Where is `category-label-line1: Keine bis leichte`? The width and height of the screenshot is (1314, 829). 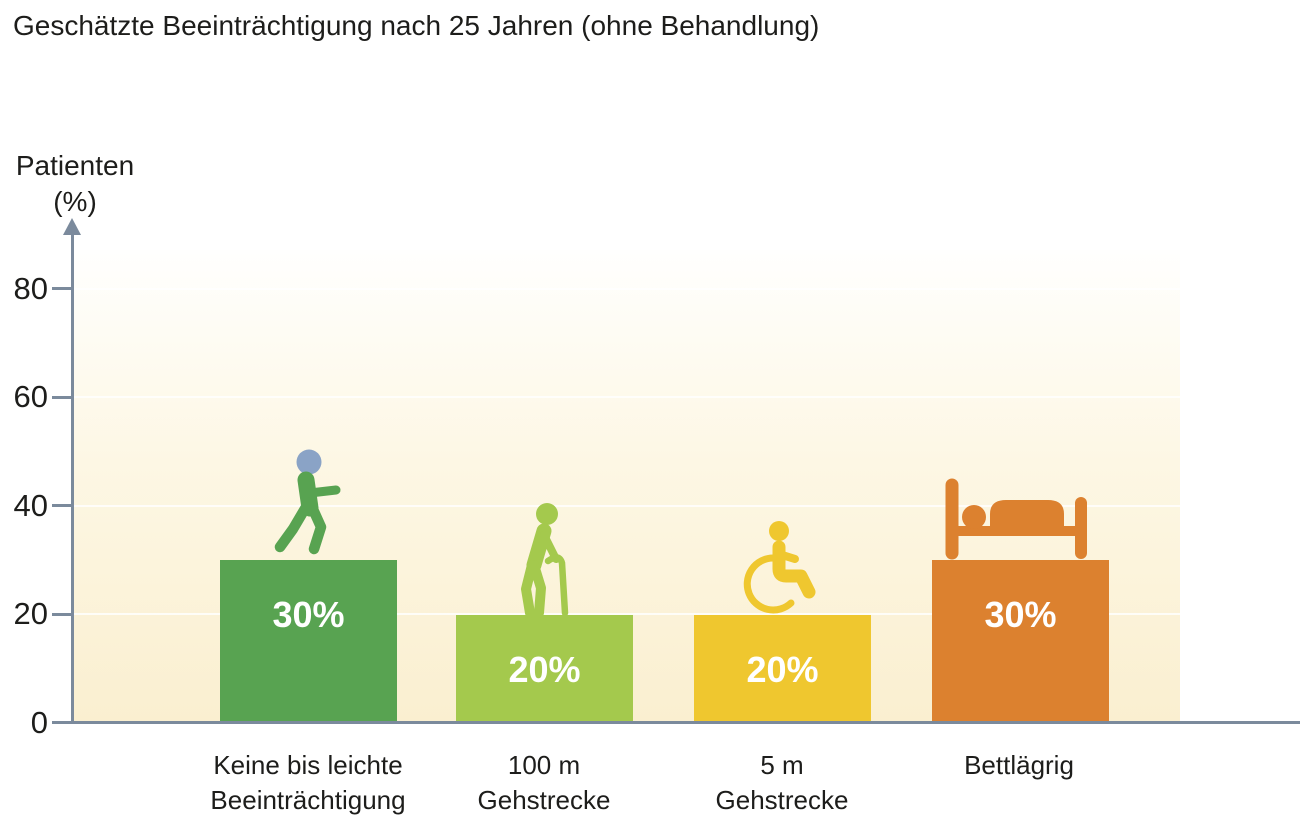
category-label-line1: Keine bis leichte is located at coordinates (308, 765).